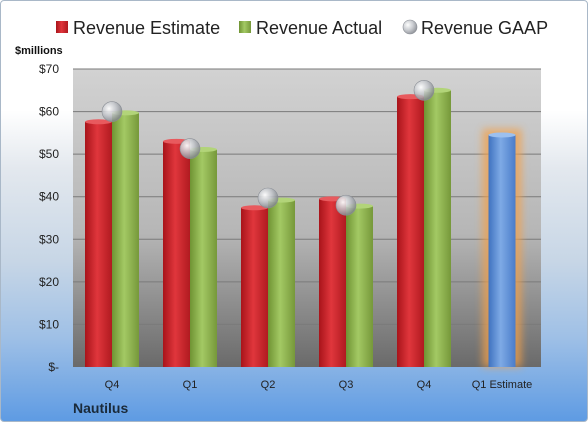 The height and width of the screenshot is (422, 588). What do you see at coordinates (190, 385) in the screenshot?
I see `x-tick-label: Q1` at bounding box center [190, 385].